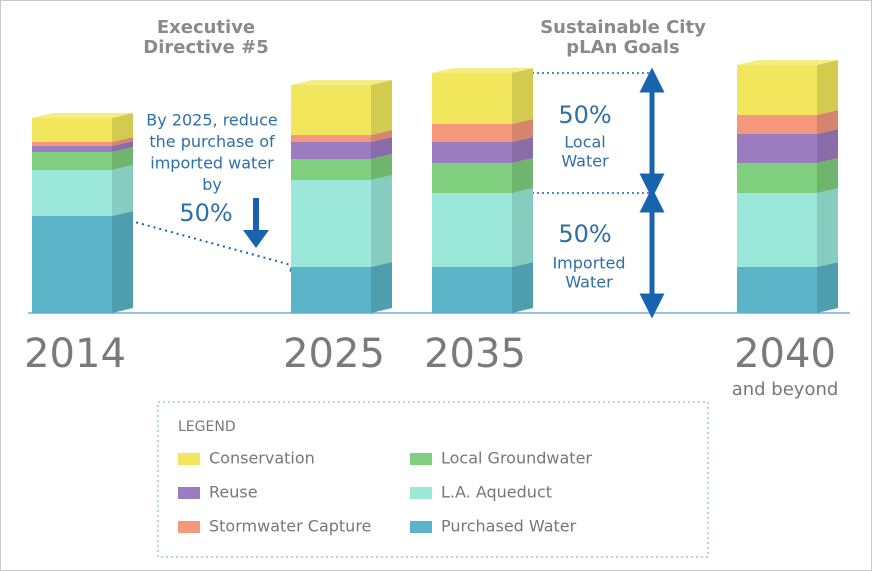 The image size is (872, 571). What do you see at coordinates (256, 239) in the screenshot?
I see `down-arrow-head` at bounding box center [256, 239].